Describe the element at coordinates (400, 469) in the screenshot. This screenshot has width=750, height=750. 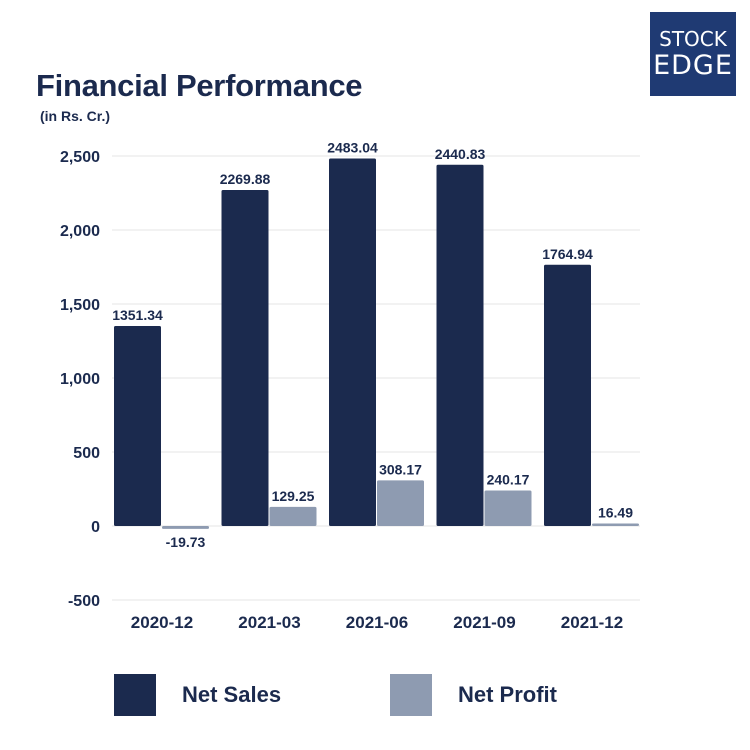
I see `data-label-net-profit: 308.17` at that location.